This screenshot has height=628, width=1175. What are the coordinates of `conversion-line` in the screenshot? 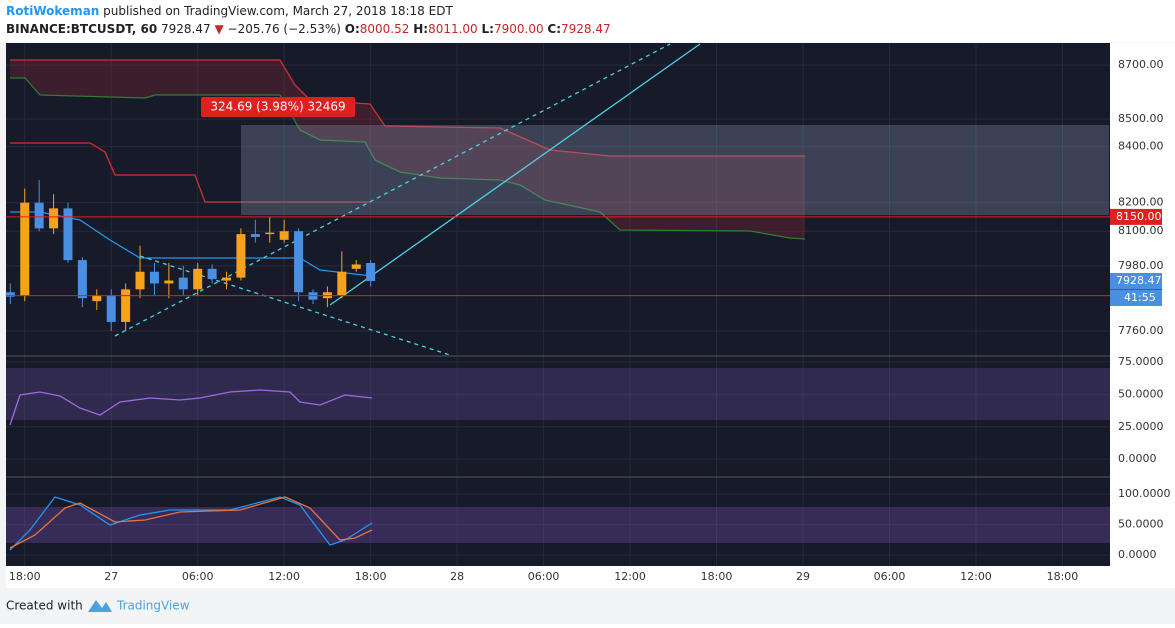 It's located at (191, 244).